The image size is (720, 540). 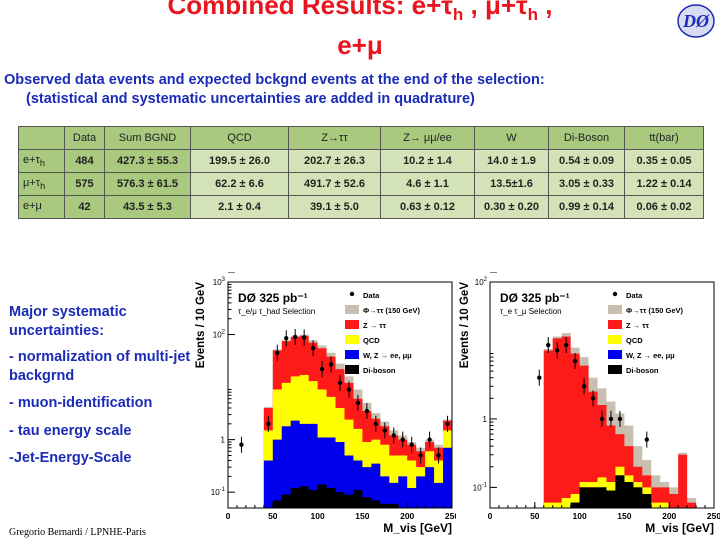 I want to click on table-cell: 484, so click(x=84, y=161).